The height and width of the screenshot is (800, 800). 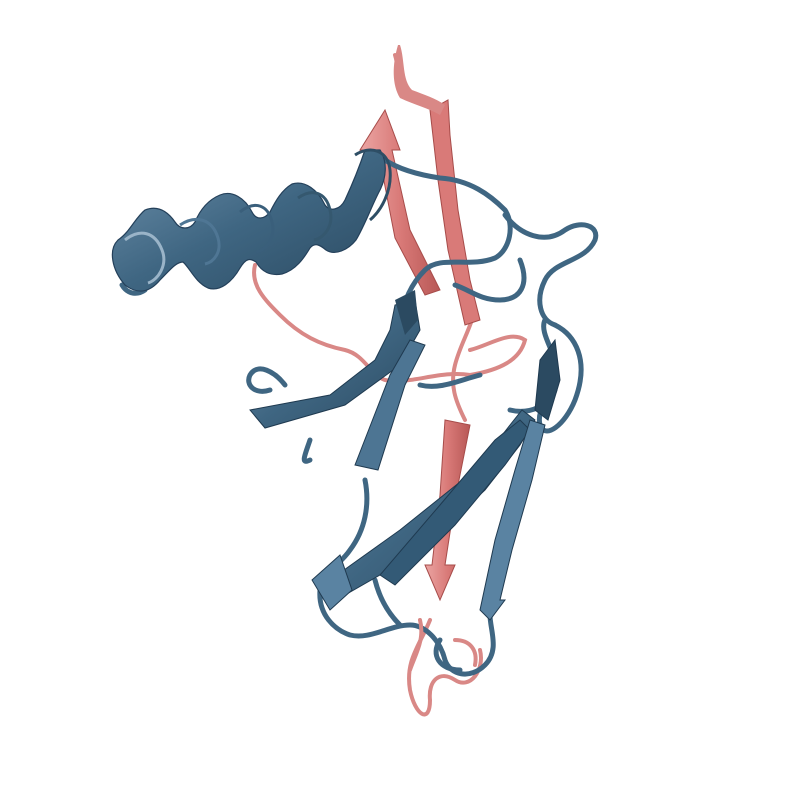 I want to click on sheet-a-upper, so click(x=337, y=380).